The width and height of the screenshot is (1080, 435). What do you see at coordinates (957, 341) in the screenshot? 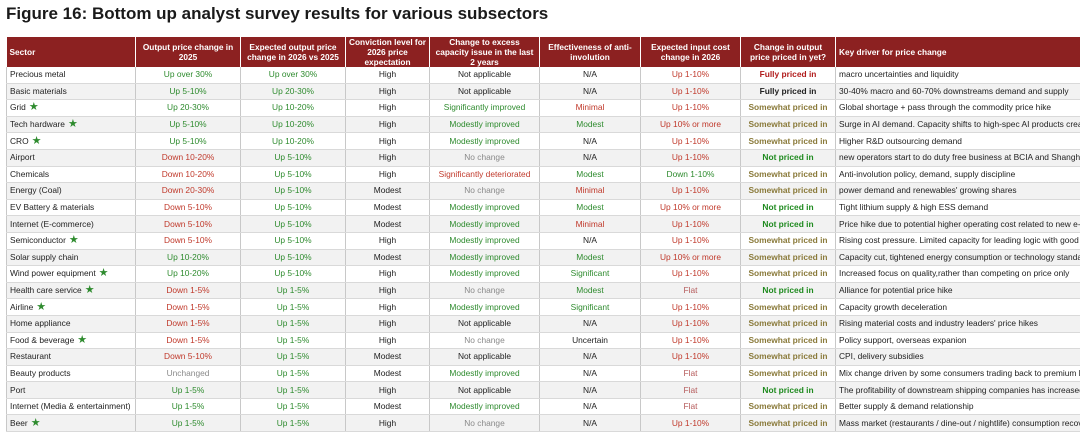
I see `key-driver-cell: Policy support, overseas expanion` at bounding box center [957, 341].